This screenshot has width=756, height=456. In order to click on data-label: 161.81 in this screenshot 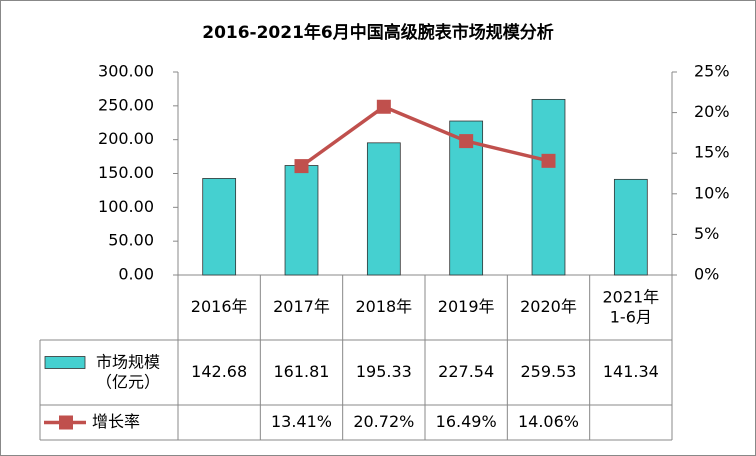, I will do `click(302, 371)`.